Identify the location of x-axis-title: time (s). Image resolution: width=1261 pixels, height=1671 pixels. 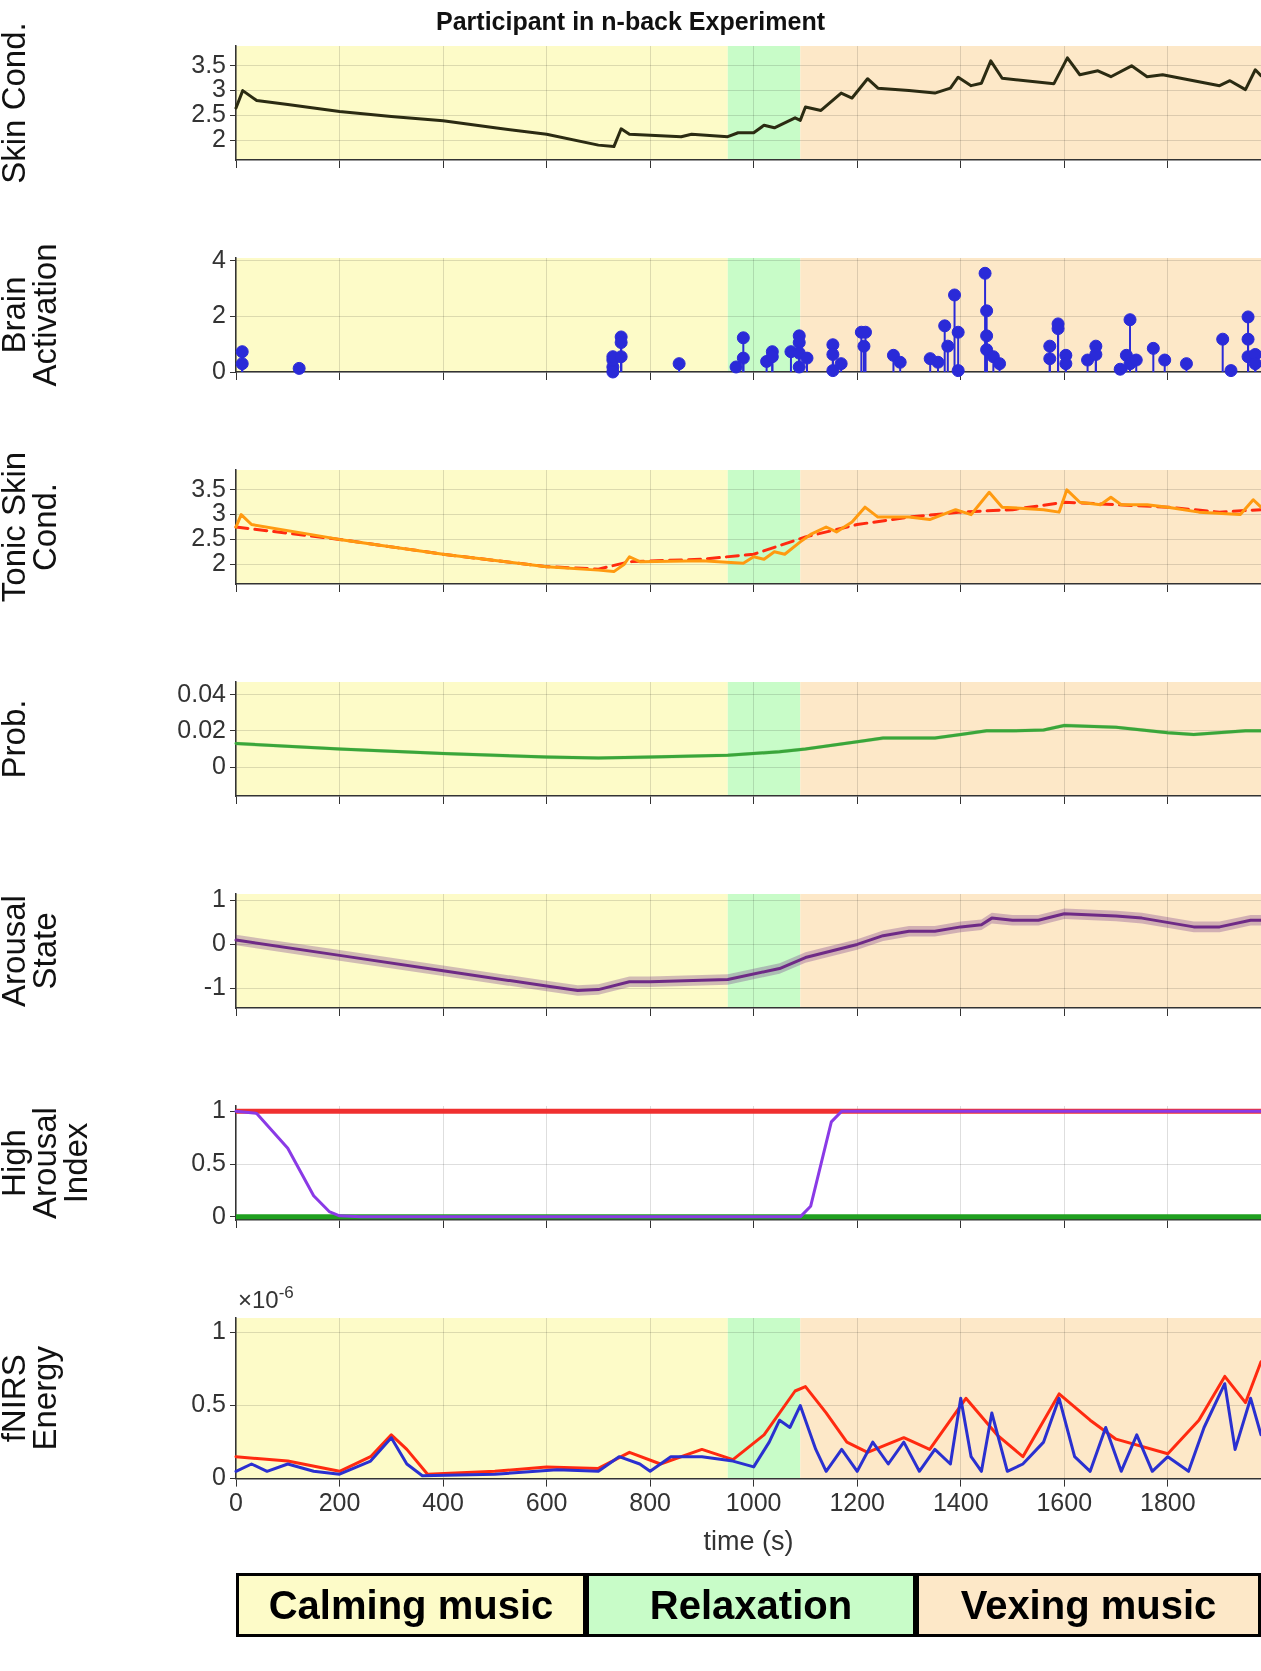
(748, 1541).